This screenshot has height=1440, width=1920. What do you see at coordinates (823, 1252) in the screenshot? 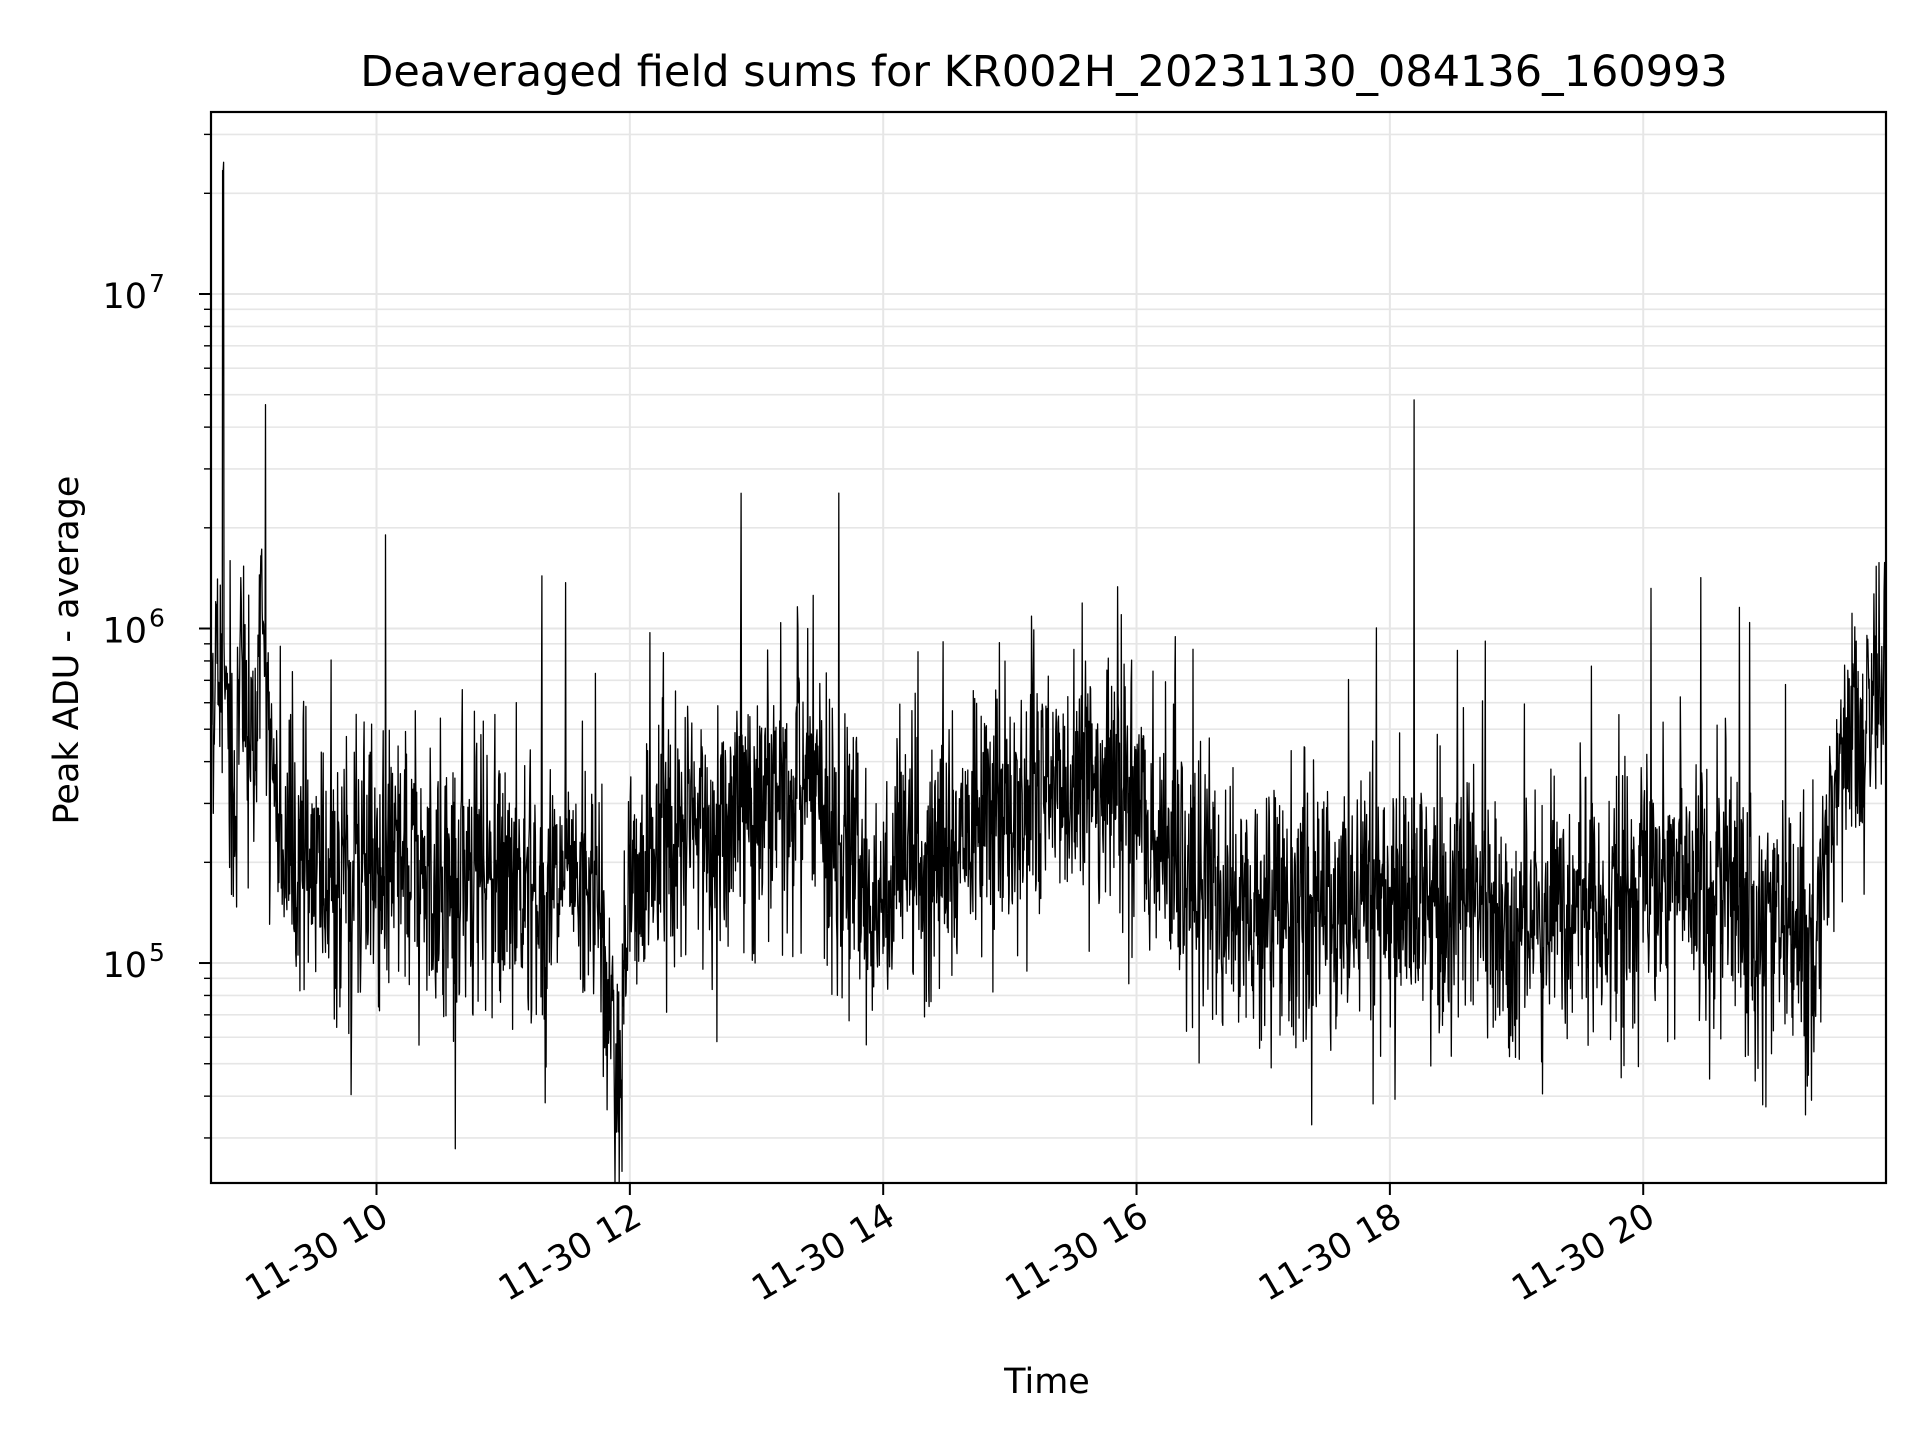
I see `x-tick-label: 11-30 14` at bounding box center [823, 1252].